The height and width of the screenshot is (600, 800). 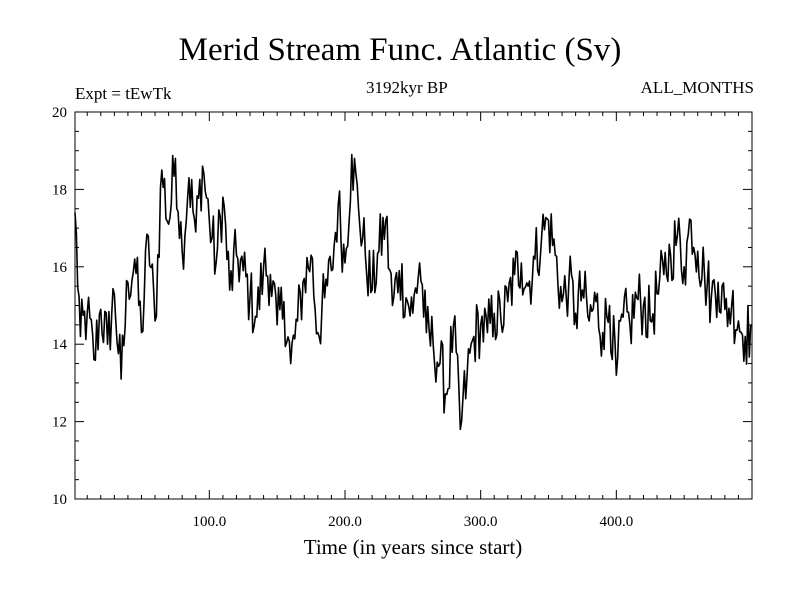 I want to click on y-tick-label: 16, so click(x=60, y=268).